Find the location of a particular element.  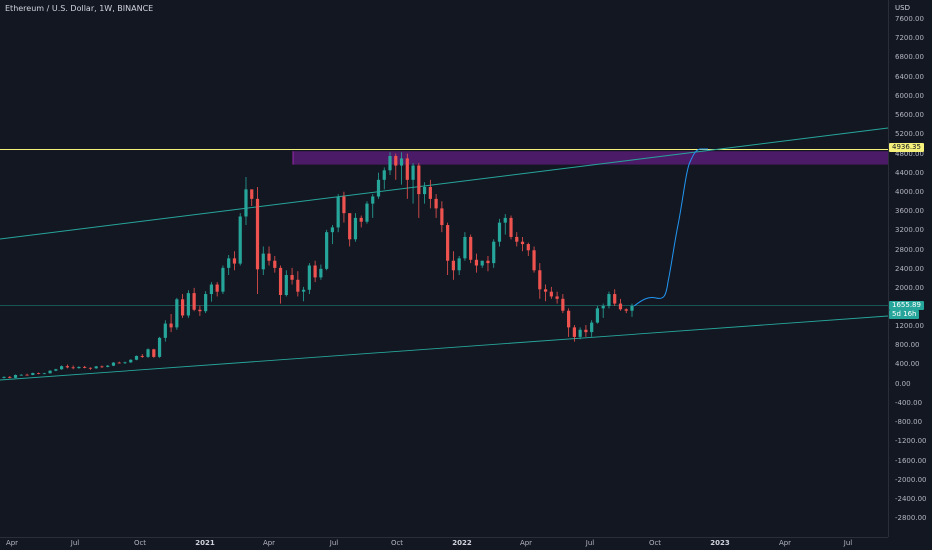

price-axis-border is located at coordinates (888, 268).